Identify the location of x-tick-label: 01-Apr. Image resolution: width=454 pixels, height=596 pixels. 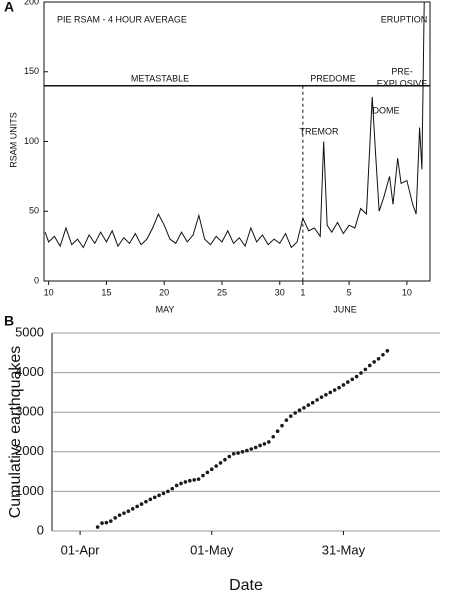
(81, 549).